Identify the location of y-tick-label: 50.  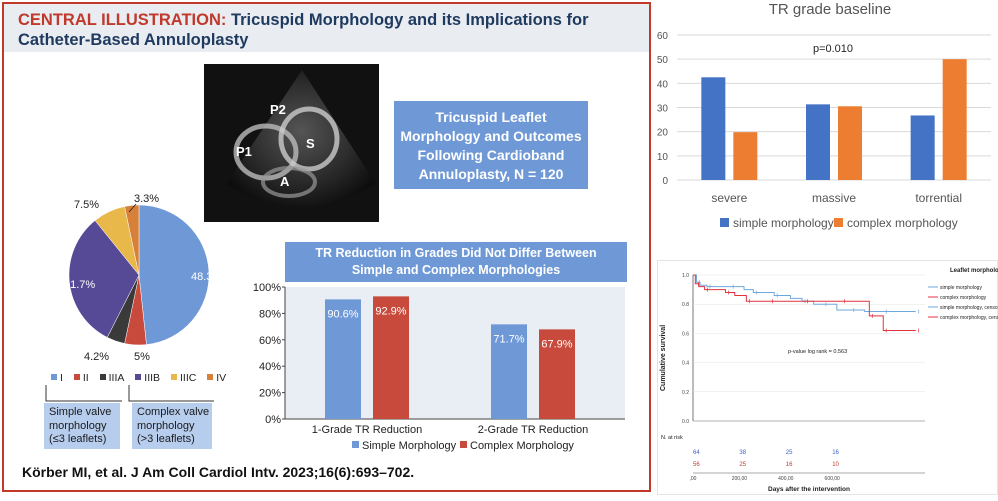
(663, 60).